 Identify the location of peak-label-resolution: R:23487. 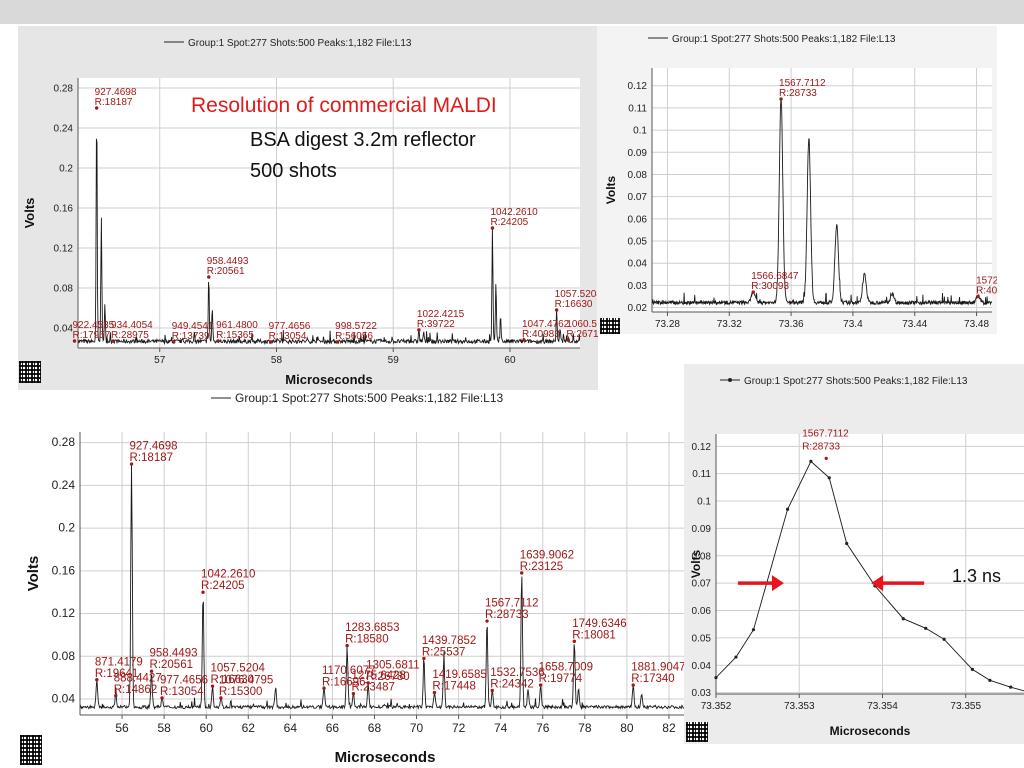
(372, 688).